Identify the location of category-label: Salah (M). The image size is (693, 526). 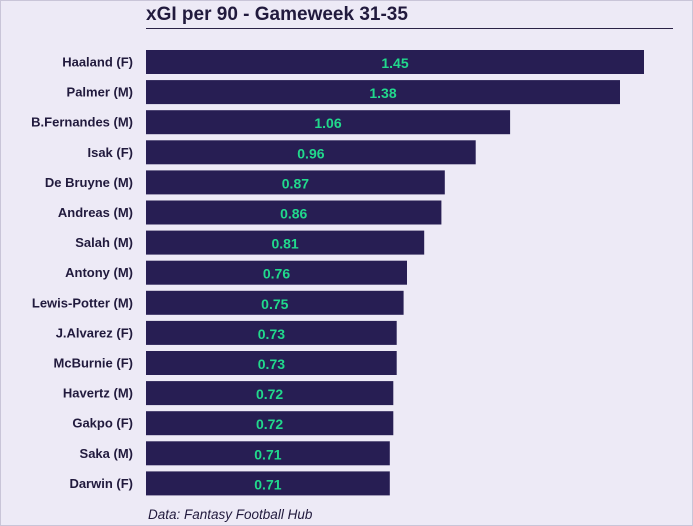
(104, 242).